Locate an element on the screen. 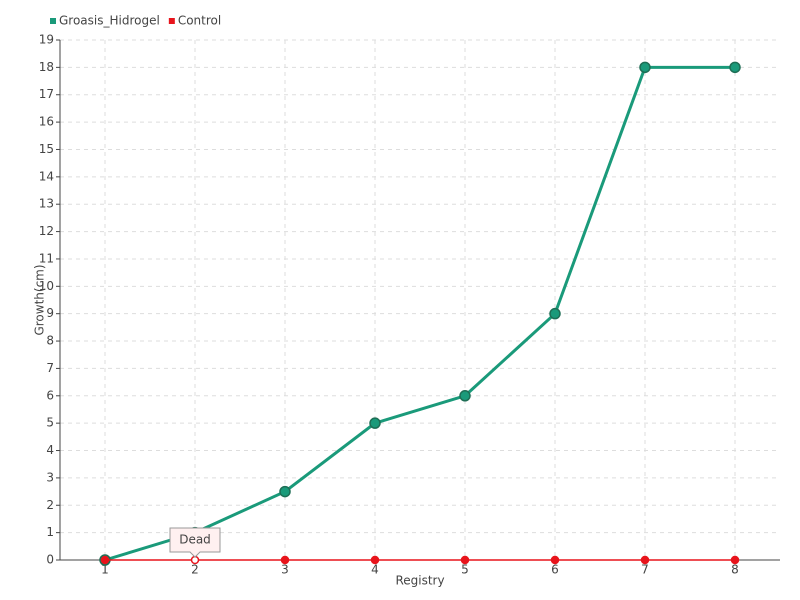  y-tick-label: 11 is located at coordinates (46, 258).